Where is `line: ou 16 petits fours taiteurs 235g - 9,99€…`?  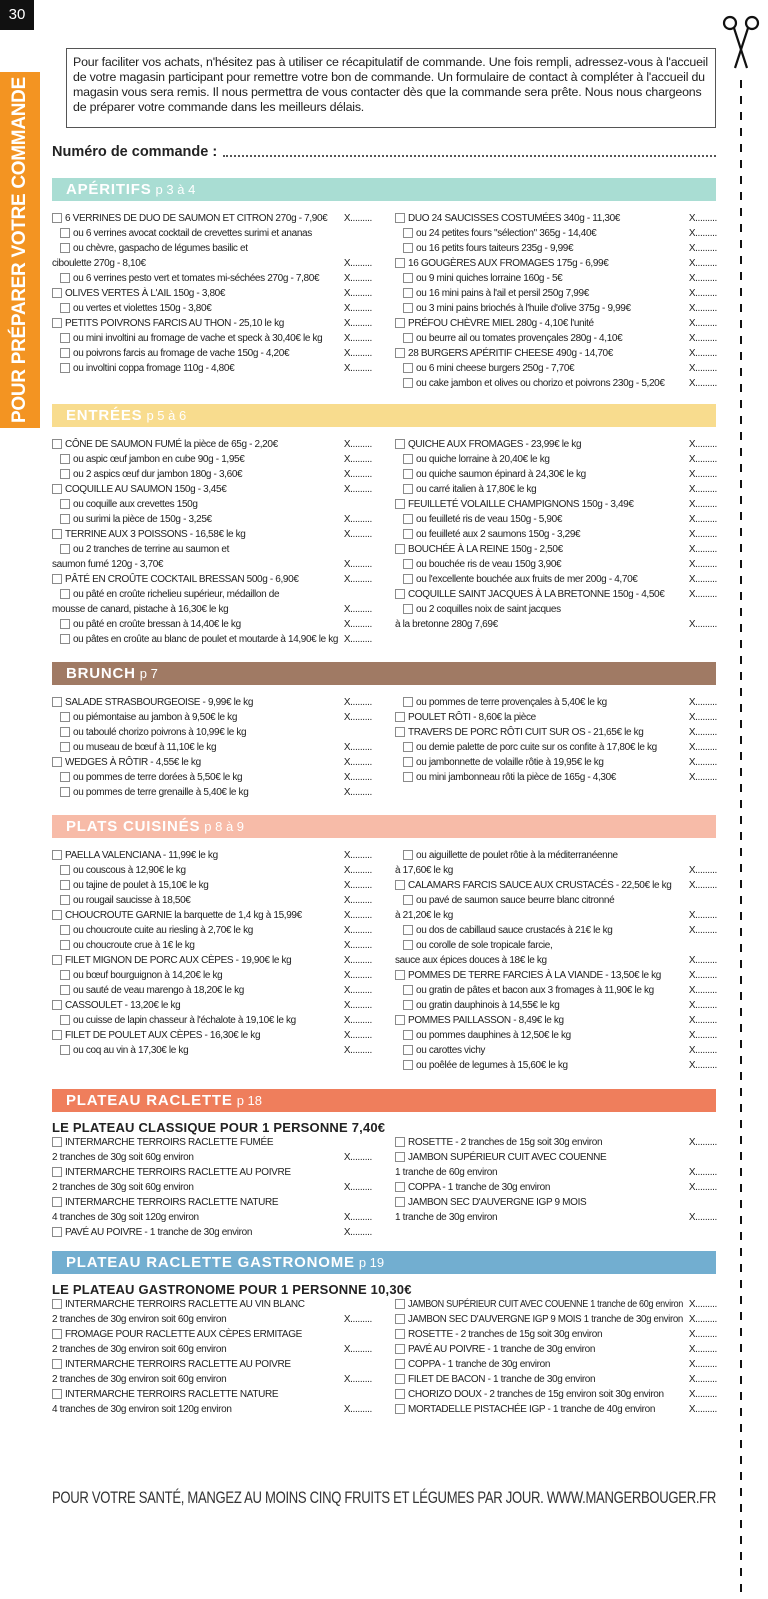 line: ou 16 petits fours taiteurs 235g - 9,99€… is located at coordinates (556, 248).